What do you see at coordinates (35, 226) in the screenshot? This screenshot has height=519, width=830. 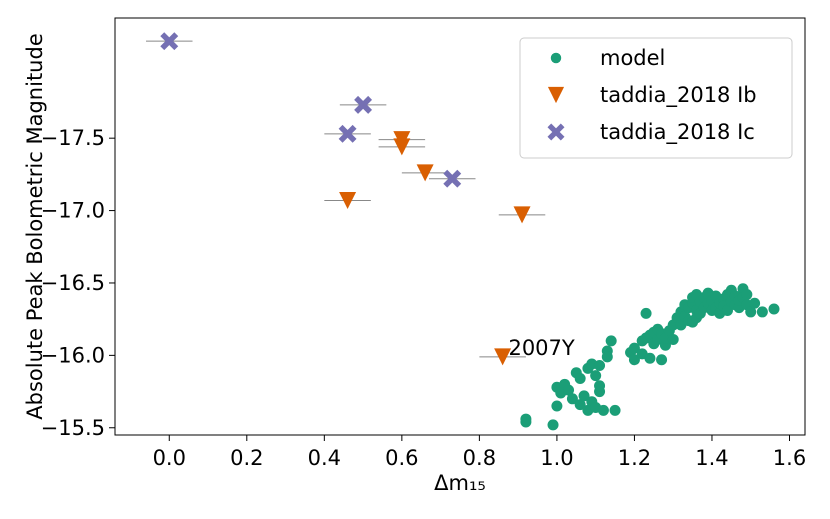 I see `y-axis-label: Absolute Peak Bolometric Magnitude` at bounding box center [35, 226].